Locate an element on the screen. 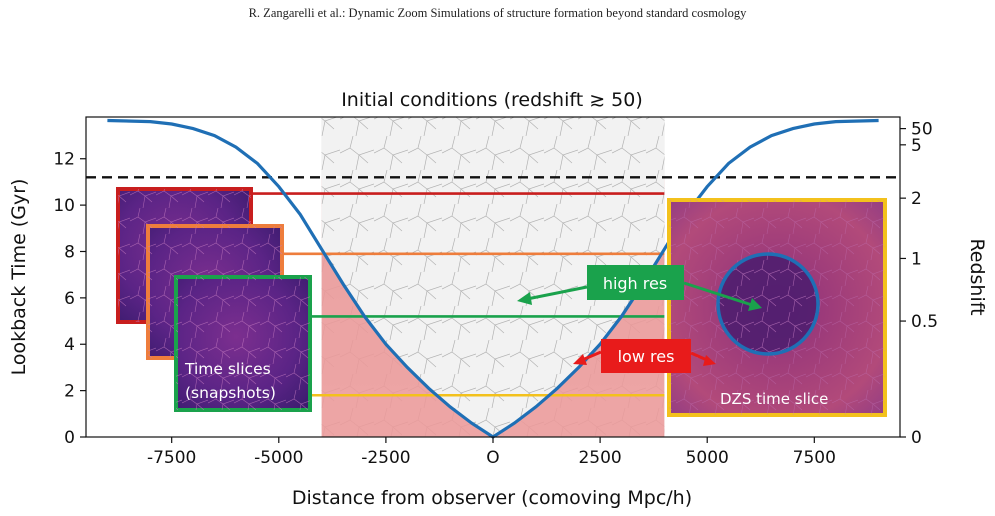 Image resolution: width=995 pixels, height=516 pixels. low-res-badge is located at coordinates (646, 356).